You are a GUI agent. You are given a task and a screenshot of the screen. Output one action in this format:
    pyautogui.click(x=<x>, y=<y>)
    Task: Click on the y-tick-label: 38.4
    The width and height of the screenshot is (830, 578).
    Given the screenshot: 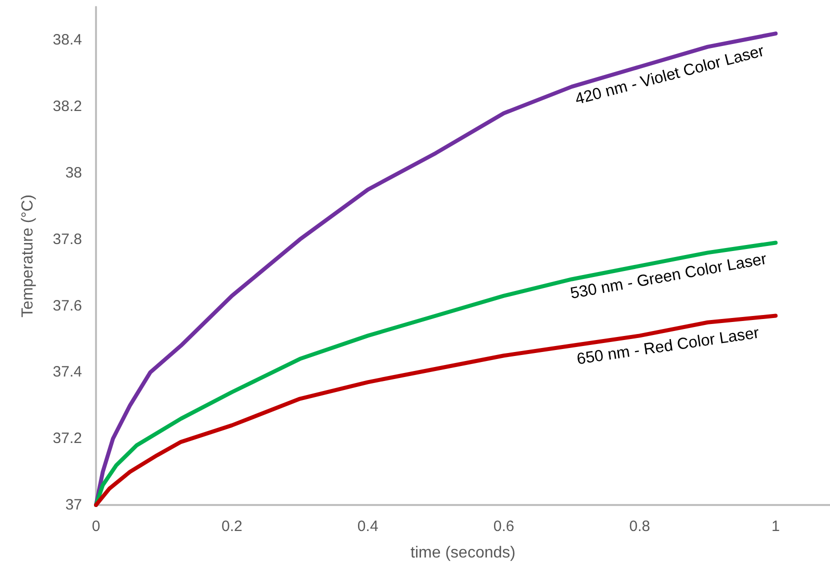 What is the action you would take?
    pyautogui.click(x=67, y=40)
    